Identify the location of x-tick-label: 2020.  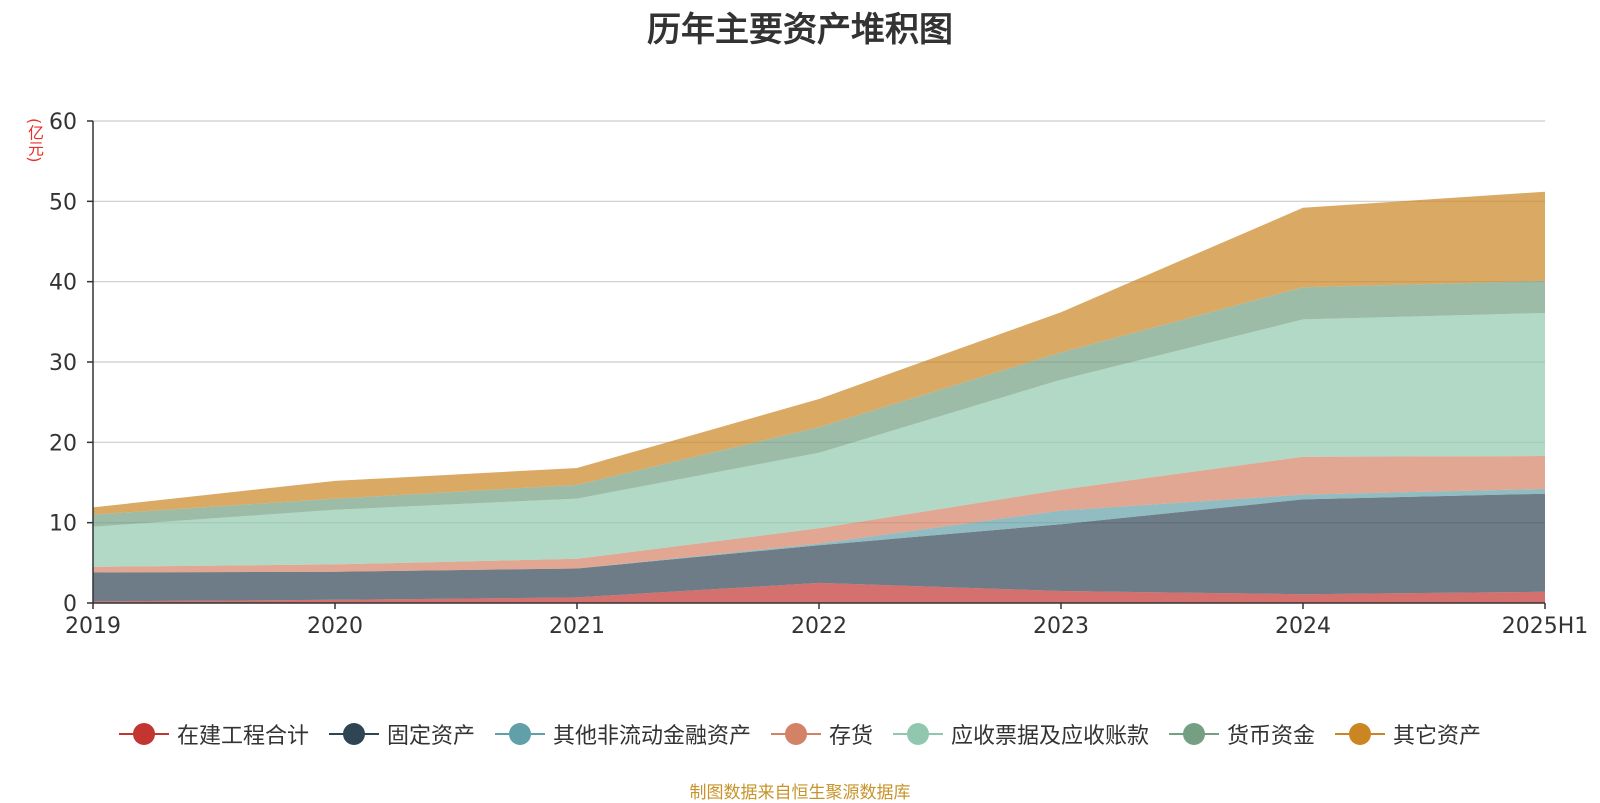
(335, 626).